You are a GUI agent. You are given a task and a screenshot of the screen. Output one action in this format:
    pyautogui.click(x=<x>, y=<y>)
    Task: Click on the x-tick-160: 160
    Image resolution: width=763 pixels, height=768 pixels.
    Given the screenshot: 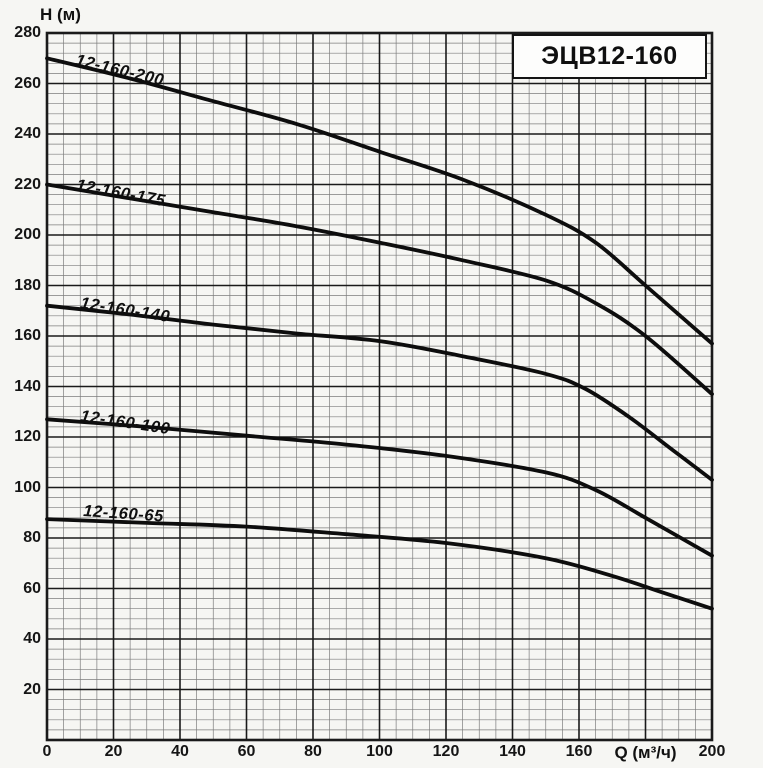 What is the action you would take?
    pyautogui.click(x=579, y=751)
    